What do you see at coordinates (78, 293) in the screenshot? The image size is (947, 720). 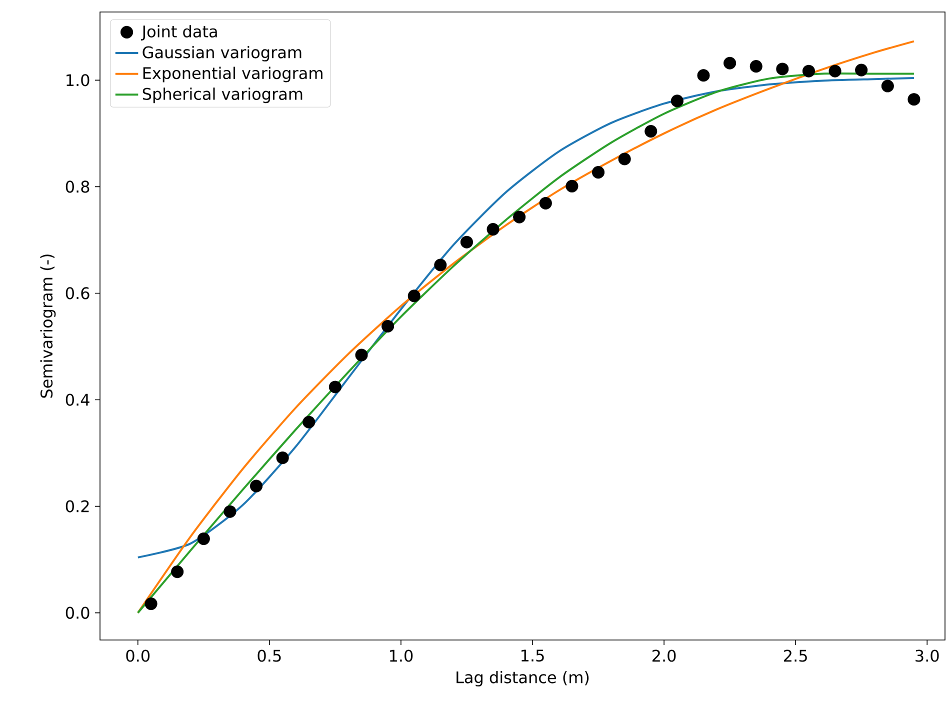 I see `y-tick-label: 0.6` at bounding box center [78, 293].